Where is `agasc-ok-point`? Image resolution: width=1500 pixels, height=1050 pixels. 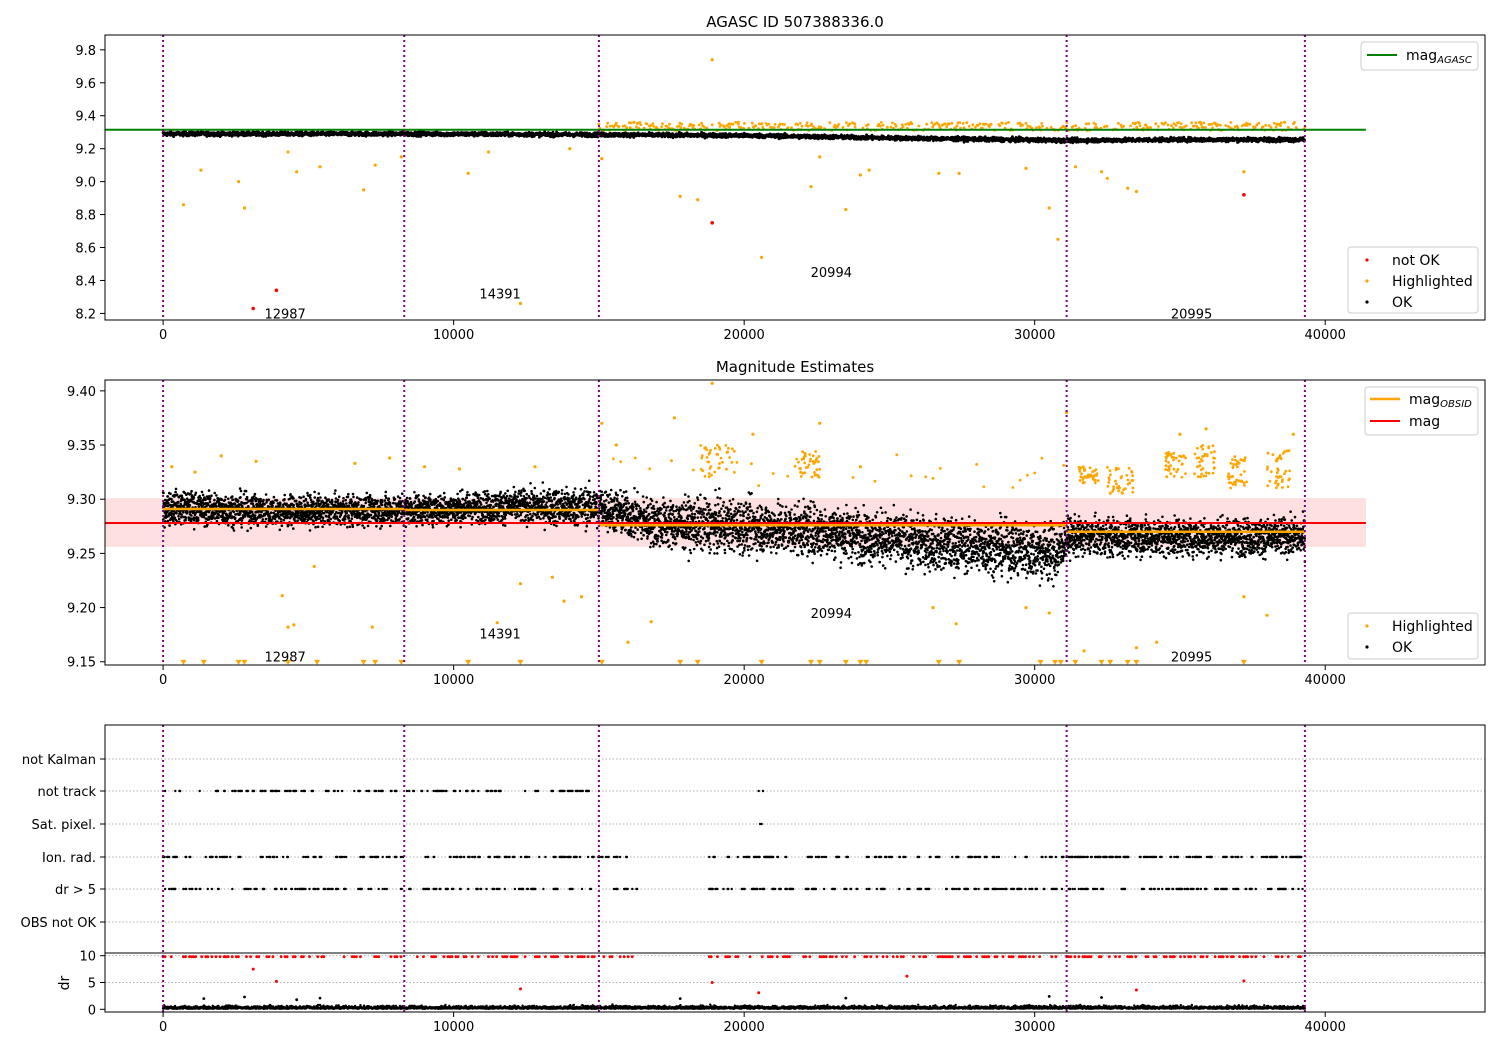
agasc-ok-point is located at coordinates (263, 136).